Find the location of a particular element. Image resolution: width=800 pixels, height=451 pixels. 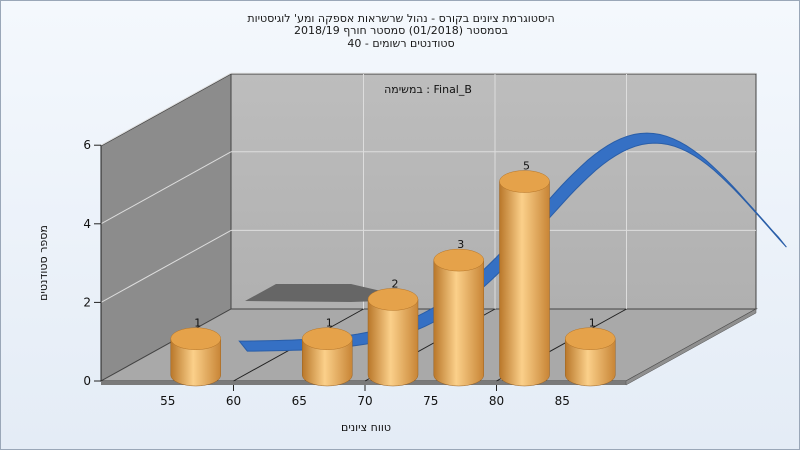

y-tick-label: 6 is located at coordinates (87, 145).